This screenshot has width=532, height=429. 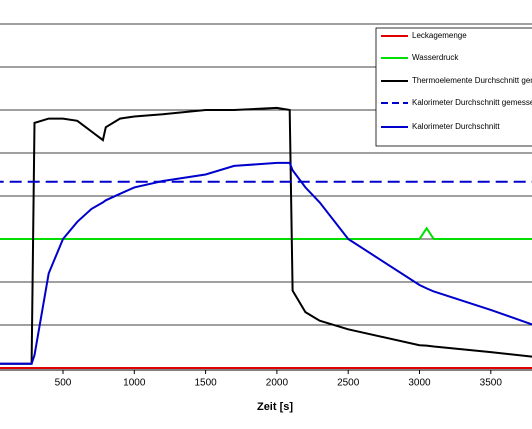 What do you see at coordinates (134, 383) in the screenshot?
I see `x-tick-label: 1000` at bounding box center [134, 383].